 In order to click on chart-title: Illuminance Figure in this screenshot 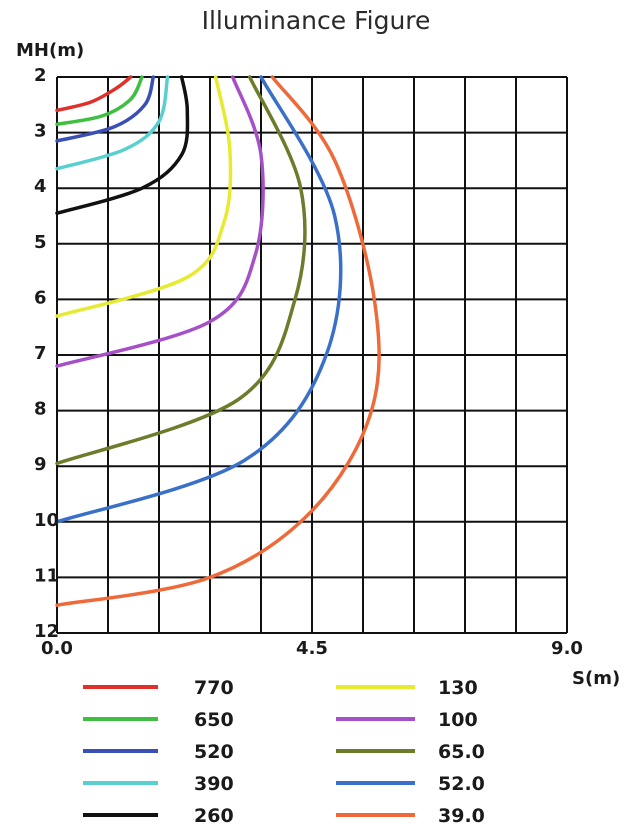, I will do `click(316, 20)`.